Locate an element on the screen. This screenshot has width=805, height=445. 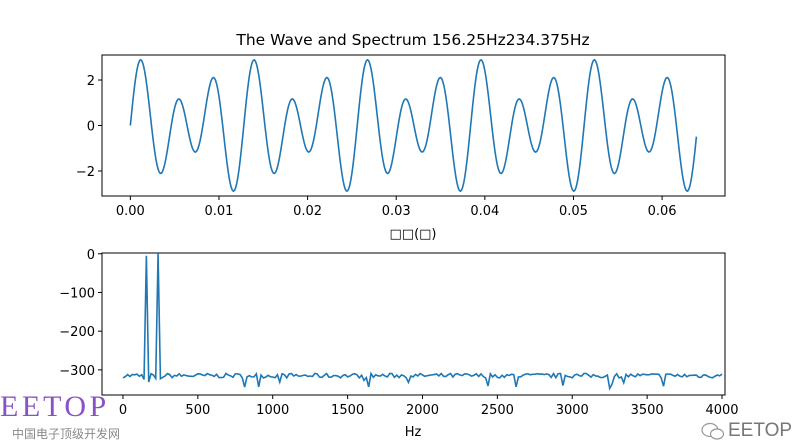
x-tick-label: 3000 is located at coordinates (572, 410).